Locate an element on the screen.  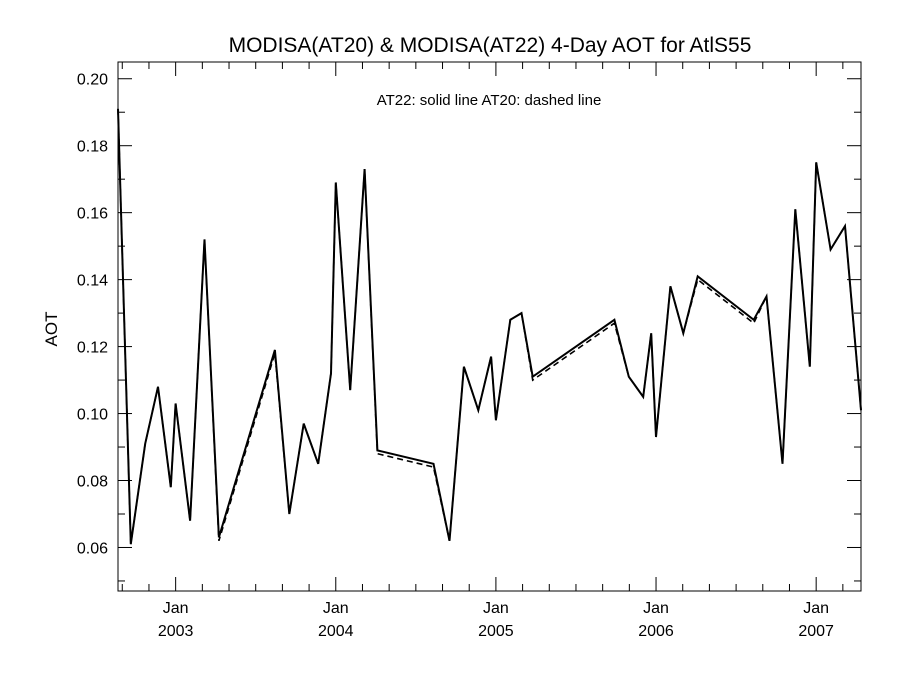
x-tick-label-year: 2006 is located at coordinates (656, 631).